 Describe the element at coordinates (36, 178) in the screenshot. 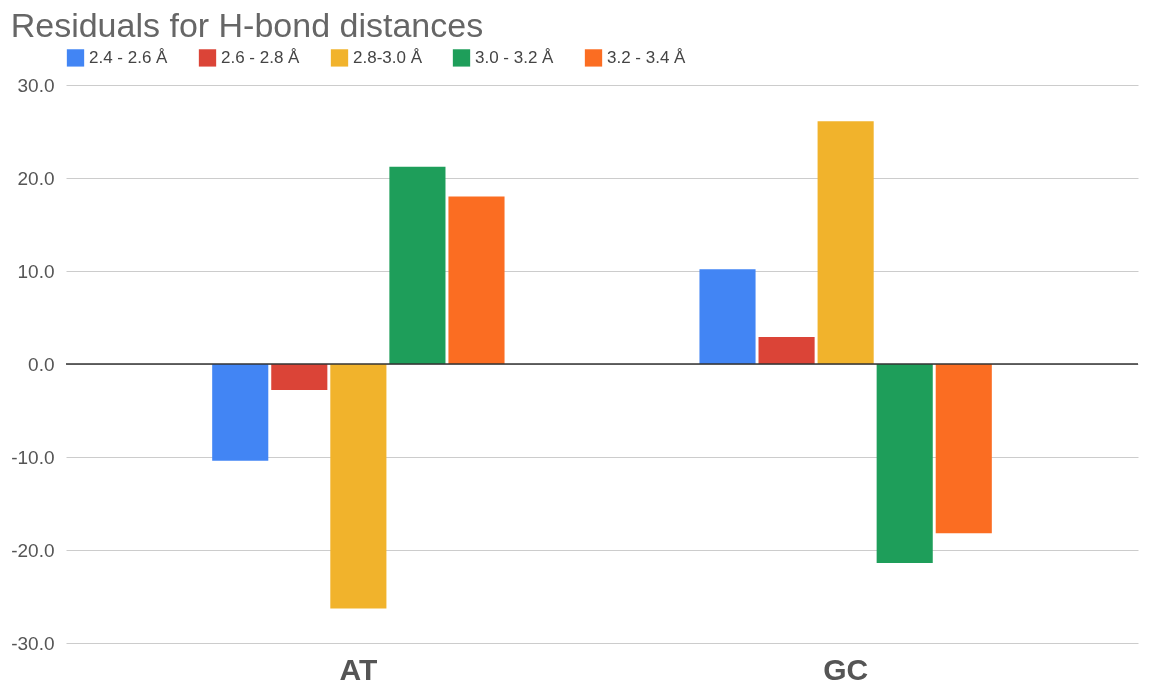

I see `y-tick-label: 20.0` at that location.